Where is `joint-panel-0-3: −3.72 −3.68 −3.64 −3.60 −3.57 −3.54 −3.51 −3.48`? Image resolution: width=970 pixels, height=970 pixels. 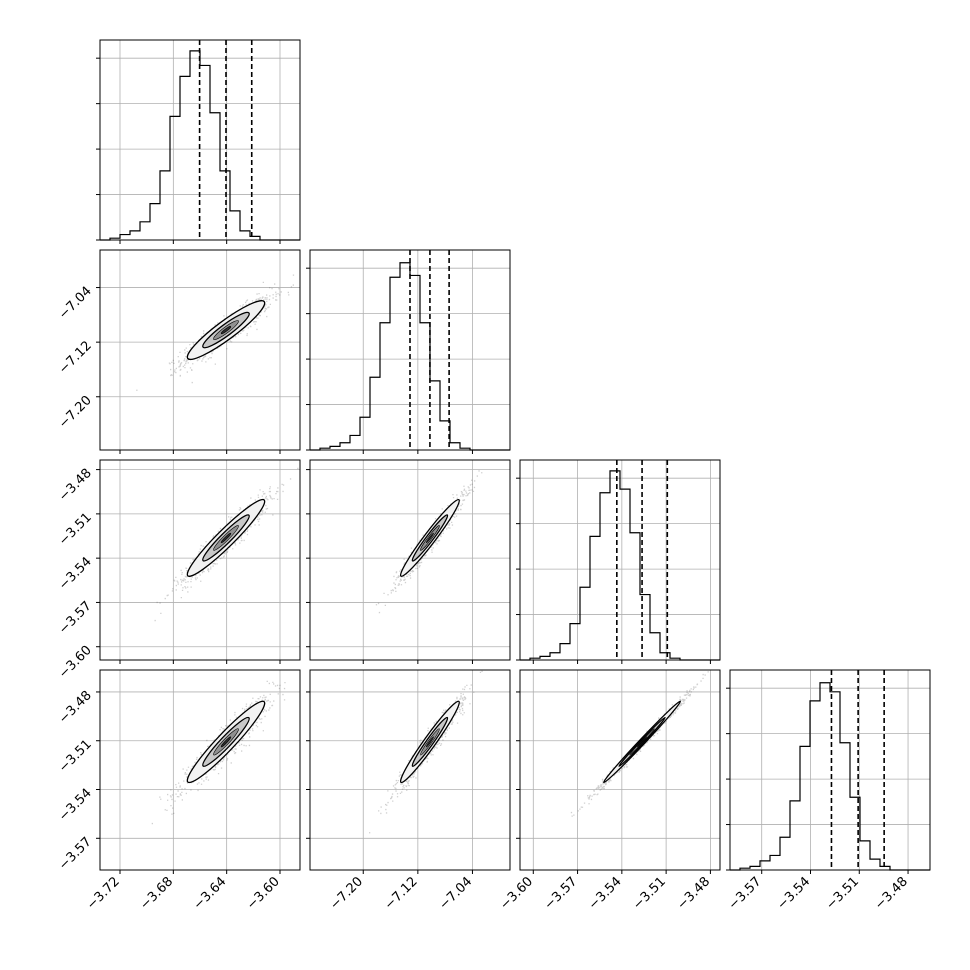 joint-panel-0-3: −3.72 −3.68 −3.64 −3.60 −3.57 −3.54 −3.51 −3.48 is located at coordinates (178, 791).